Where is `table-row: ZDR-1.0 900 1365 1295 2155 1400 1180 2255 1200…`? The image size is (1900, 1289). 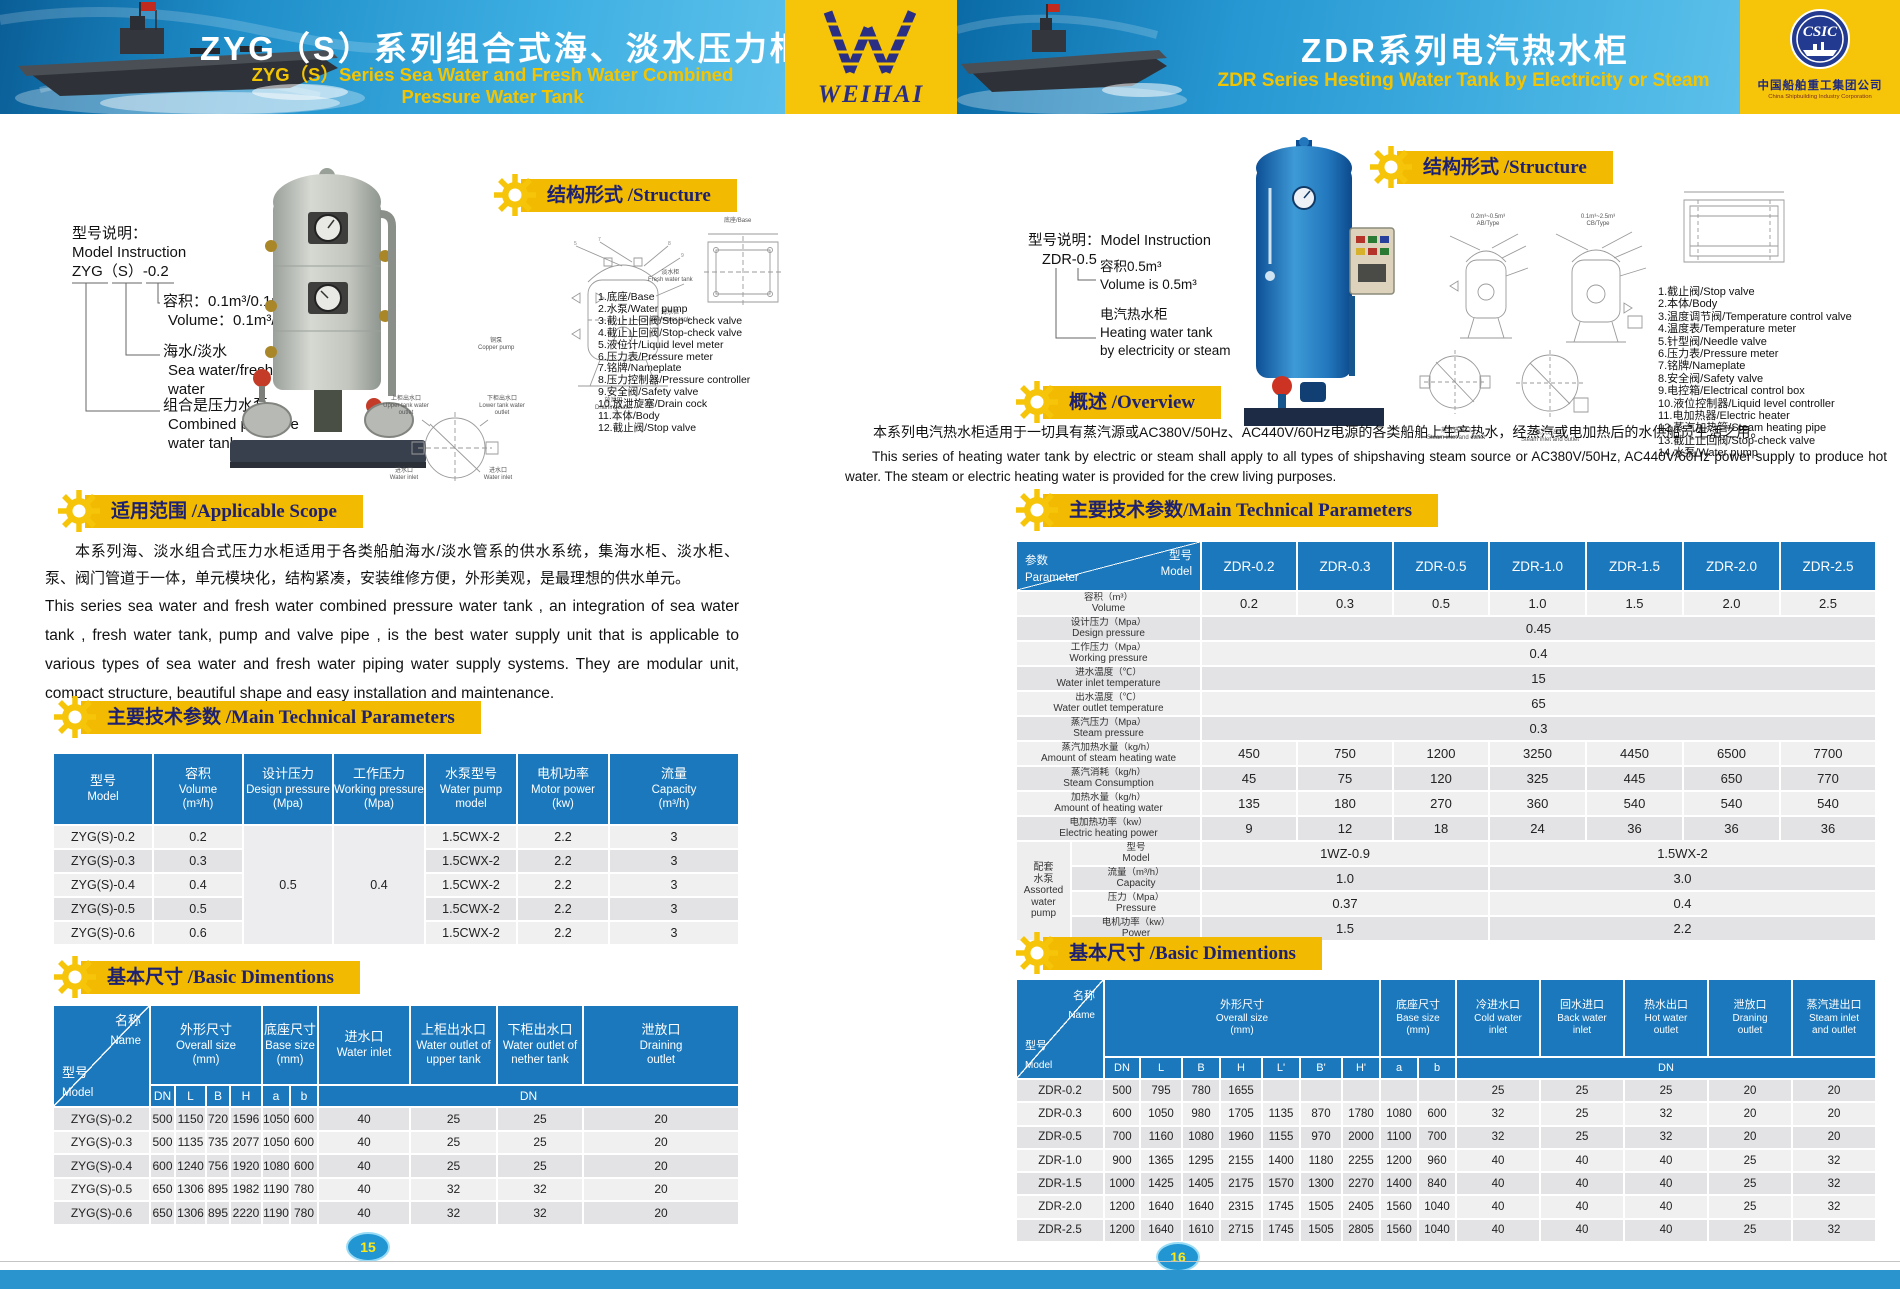
table-row: ZDR-1.0 900 1365 1295 2155 1400 1180 2255 1200… is located at coordinates (1446, 1160).